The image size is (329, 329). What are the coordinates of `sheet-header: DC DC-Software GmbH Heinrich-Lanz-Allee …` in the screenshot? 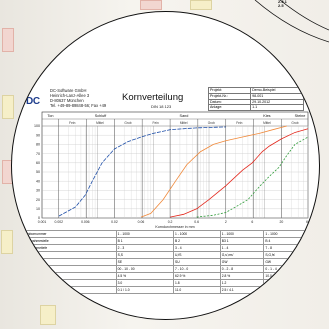 It's located at (166, 103).